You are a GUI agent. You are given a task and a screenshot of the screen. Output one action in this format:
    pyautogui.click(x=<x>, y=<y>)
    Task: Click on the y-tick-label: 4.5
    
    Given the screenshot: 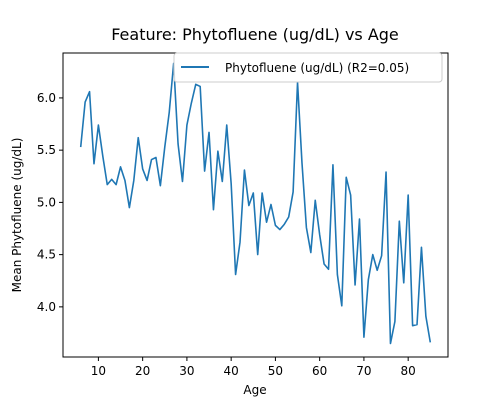 What is the action you would take?
    pyautogui.click(x=46, y=255)
    